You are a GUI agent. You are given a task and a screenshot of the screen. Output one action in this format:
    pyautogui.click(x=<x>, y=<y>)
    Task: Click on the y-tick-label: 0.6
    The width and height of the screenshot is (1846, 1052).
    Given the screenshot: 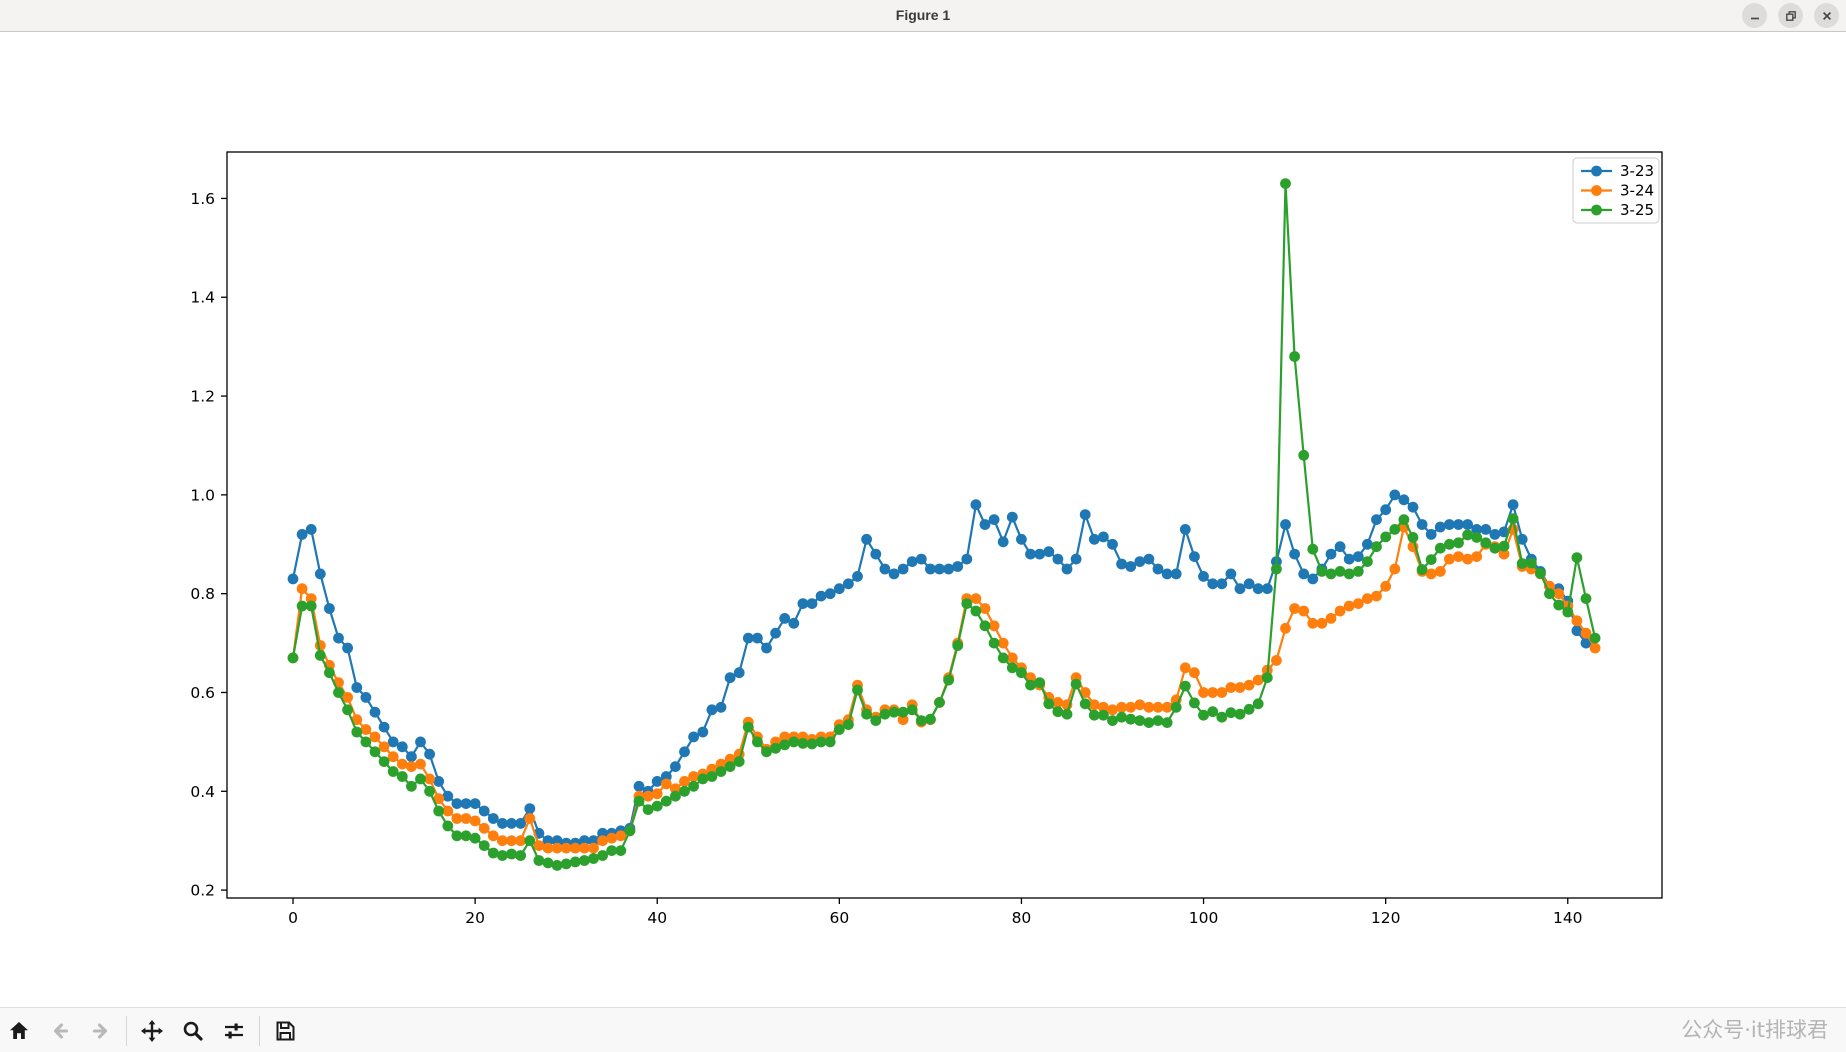 What is the action you would take?
    pyautogui.click(x=202, y=693)
    